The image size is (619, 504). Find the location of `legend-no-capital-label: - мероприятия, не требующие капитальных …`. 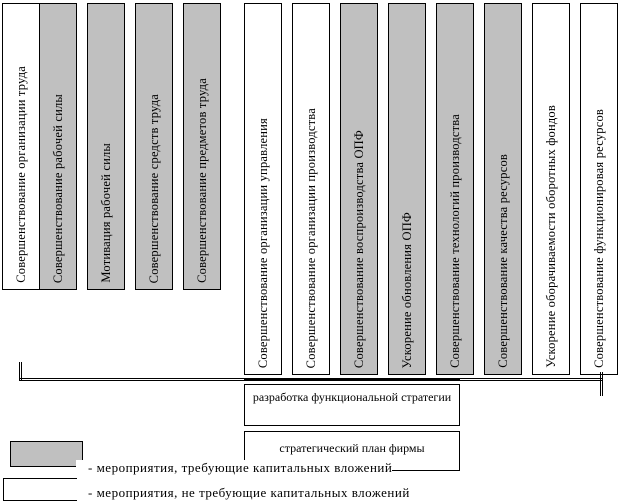

legend-no-capital-label: - мероприятия, не требующие капитальных … is located at coordinates (249, 493).